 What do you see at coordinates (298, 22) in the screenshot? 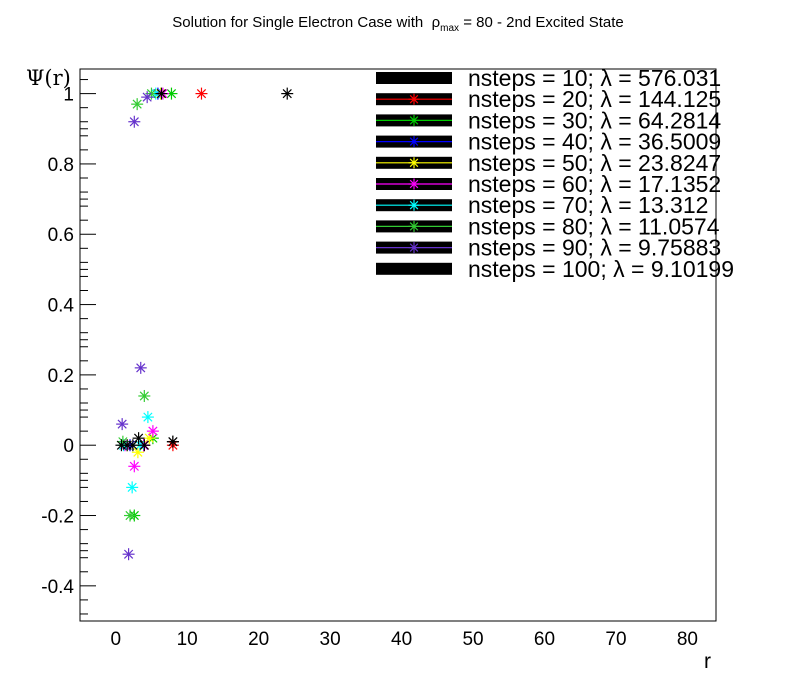
I see `chart-title-prefix: Solution for Single Electron Case with` at bounding box center [298, 22].